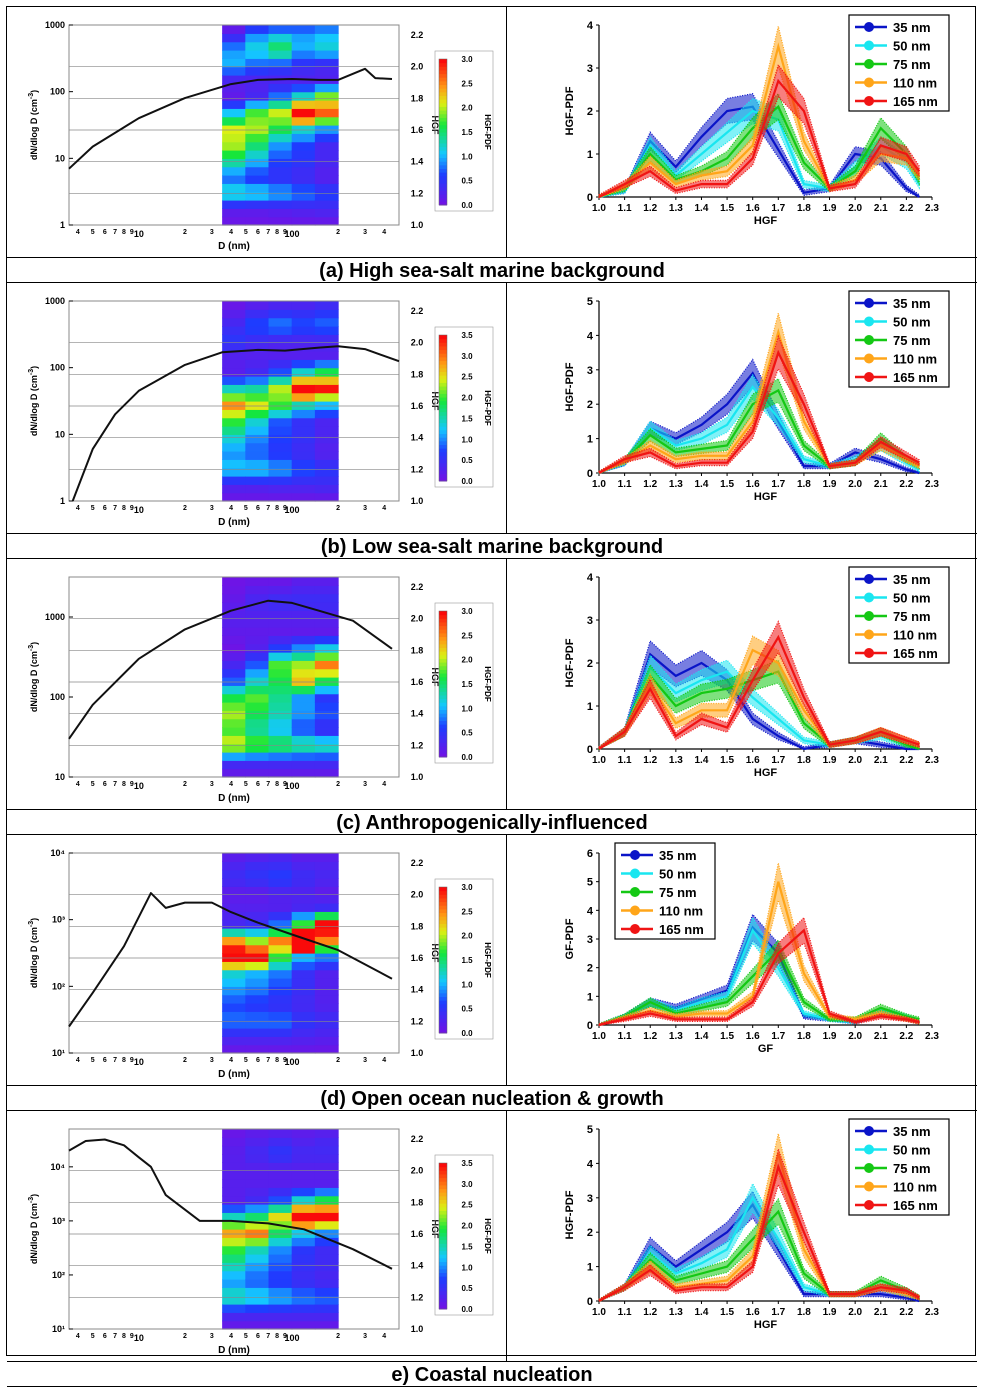 Image resolution: width=982 pixels, height=1387 pixels. I want to click on y-axis-title: dN/dlog D (cm-3), so click(33, 677).